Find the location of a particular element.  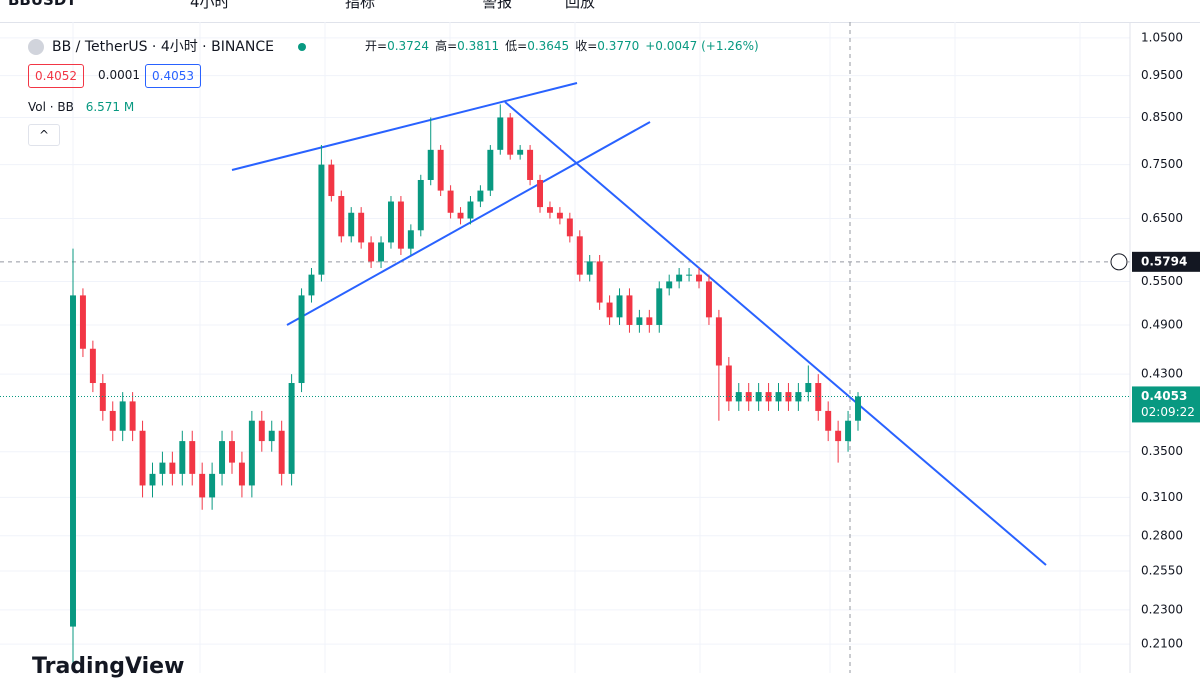

alerts: 警报 is located at coordinates (497, 5).